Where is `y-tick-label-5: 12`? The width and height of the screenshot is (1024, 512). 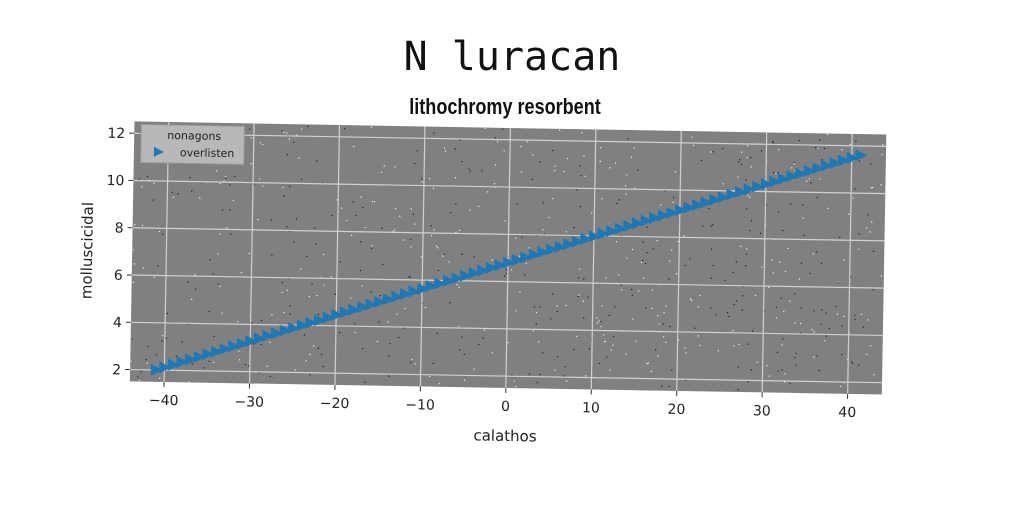 y-tick-label-5: 12 is located at coordinates (116, 134).